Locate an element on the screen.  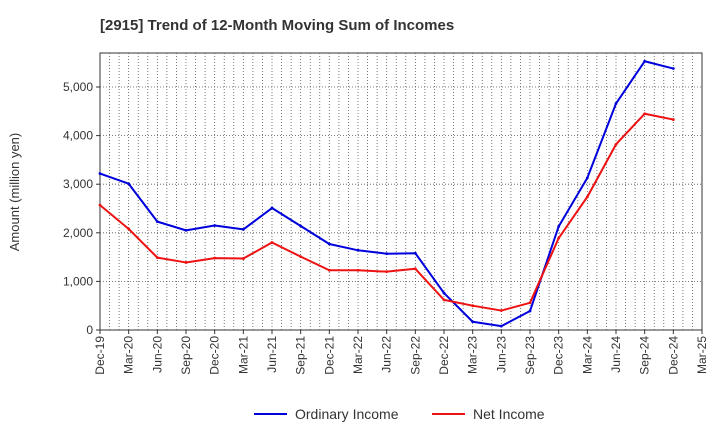
y-tick-label: 3,000 is located at coordinates (78, 184).